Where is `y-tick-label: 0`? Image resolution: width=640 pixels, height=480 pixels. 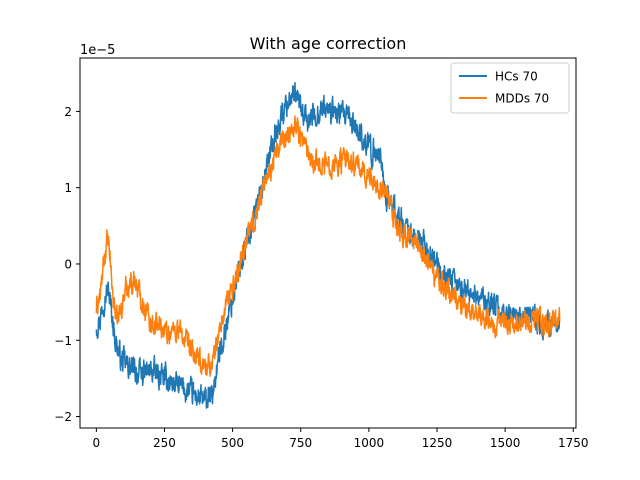
y-tick-label: 0 is located at coordinates (68, 264).